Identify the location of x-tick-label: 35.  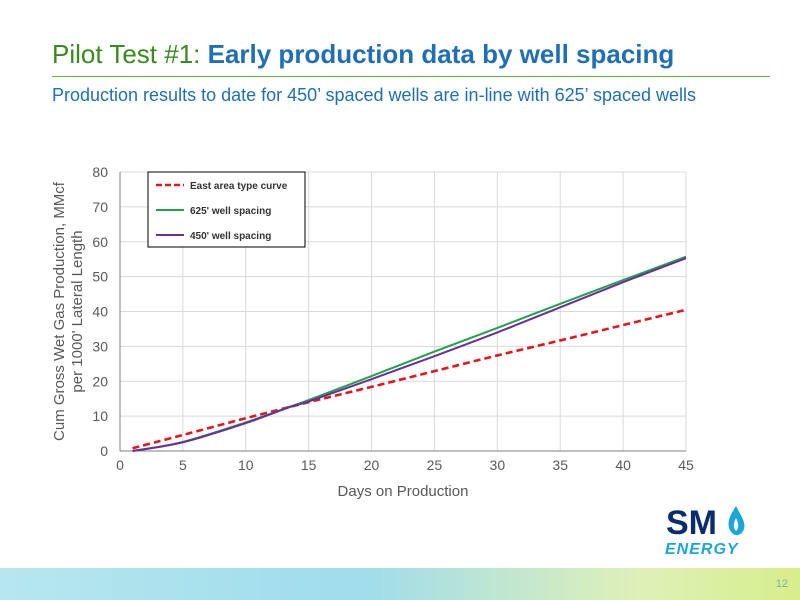
(560, 465).